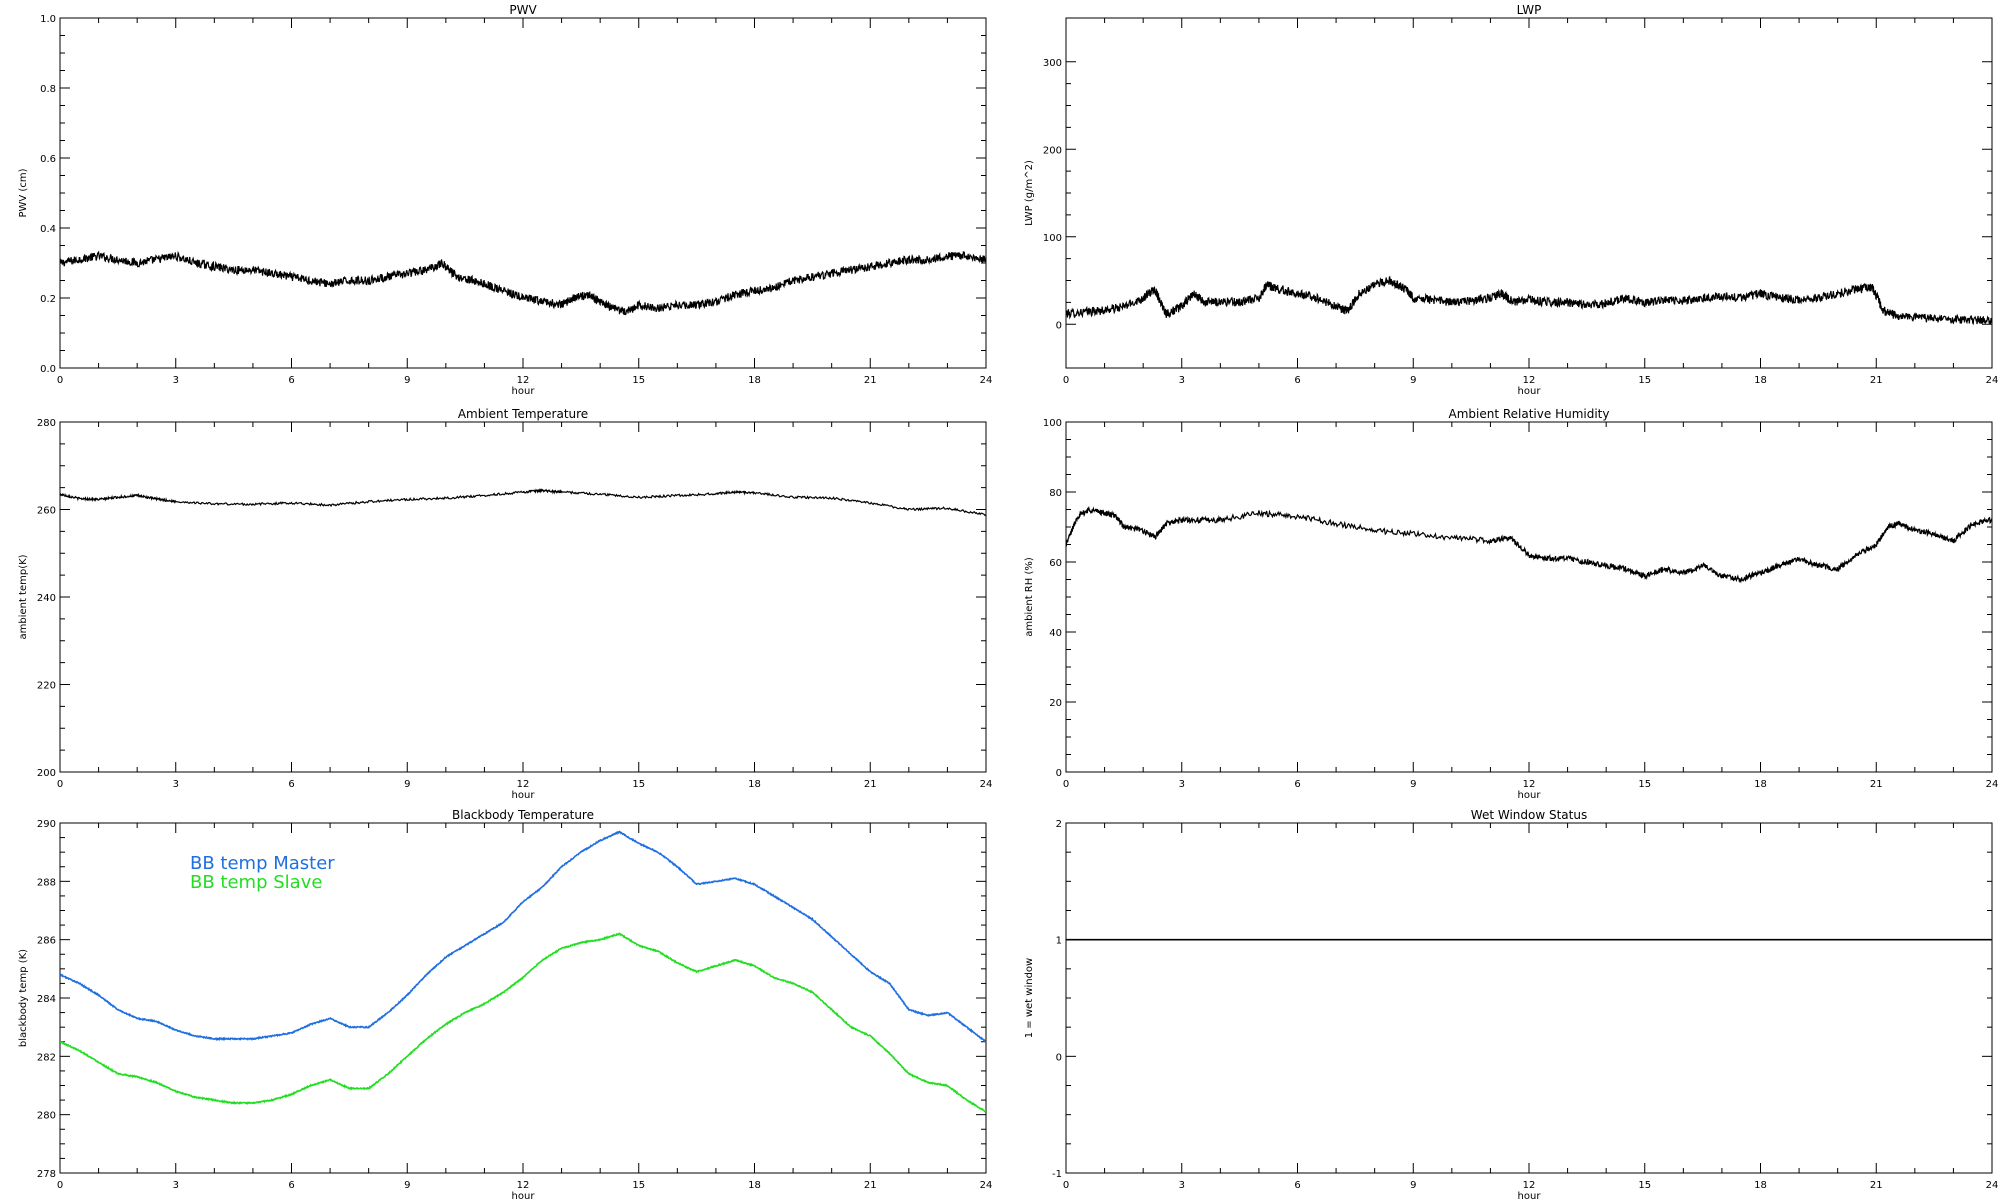 The image size is (2000, 1200). Describe the element at coordinates (1529, 815) in the screenshot. I see `chart-title: Wet Window Status` at that location.